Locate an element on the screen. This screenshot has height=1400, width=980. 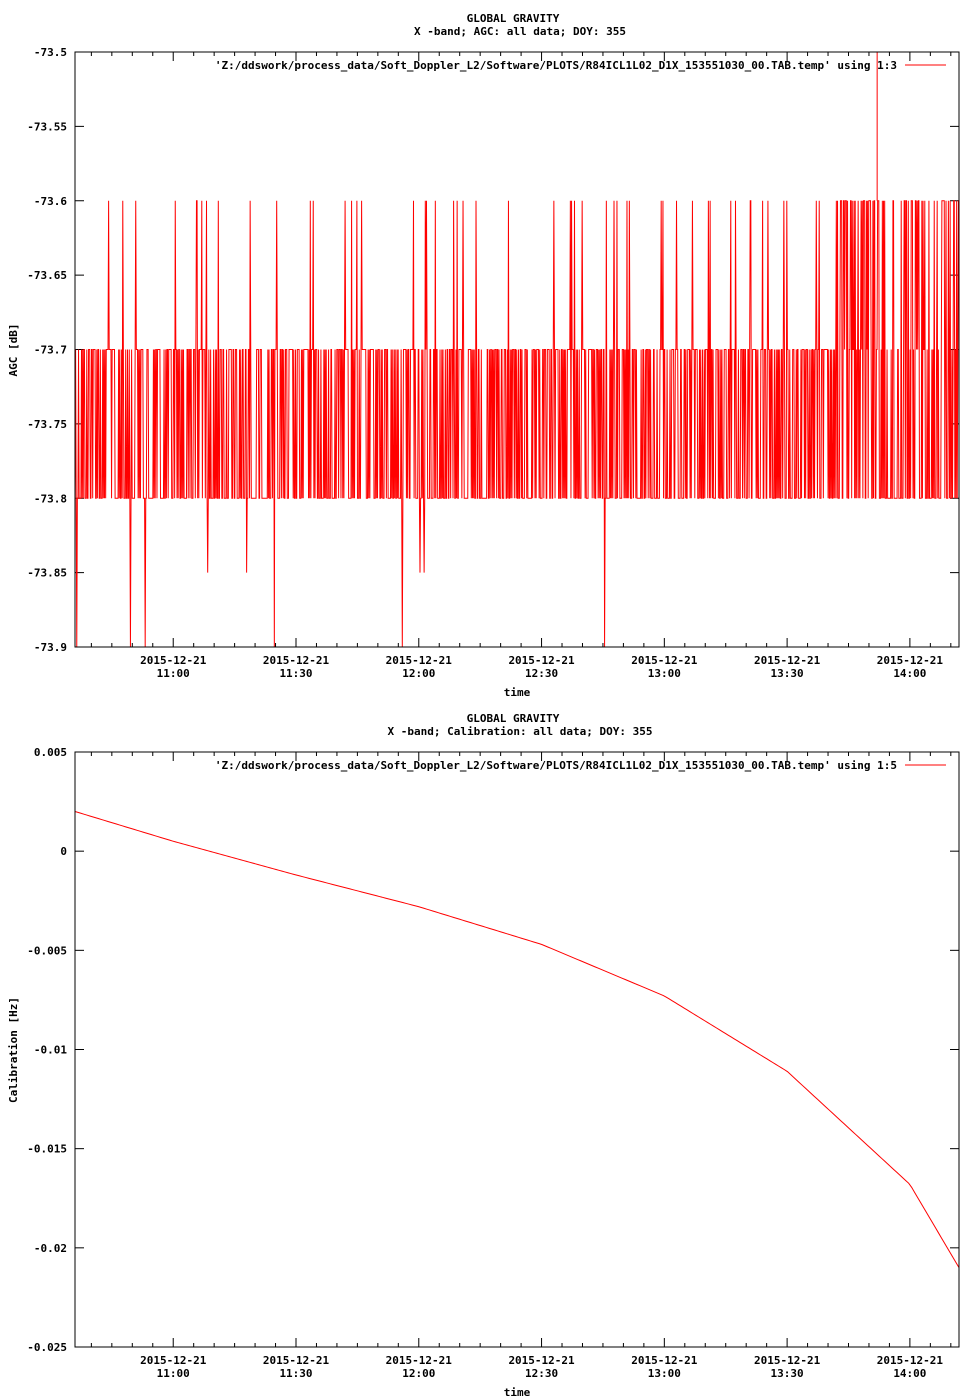
calibration-y-tick-label: 0.005 is located at coordinates (50, 752).